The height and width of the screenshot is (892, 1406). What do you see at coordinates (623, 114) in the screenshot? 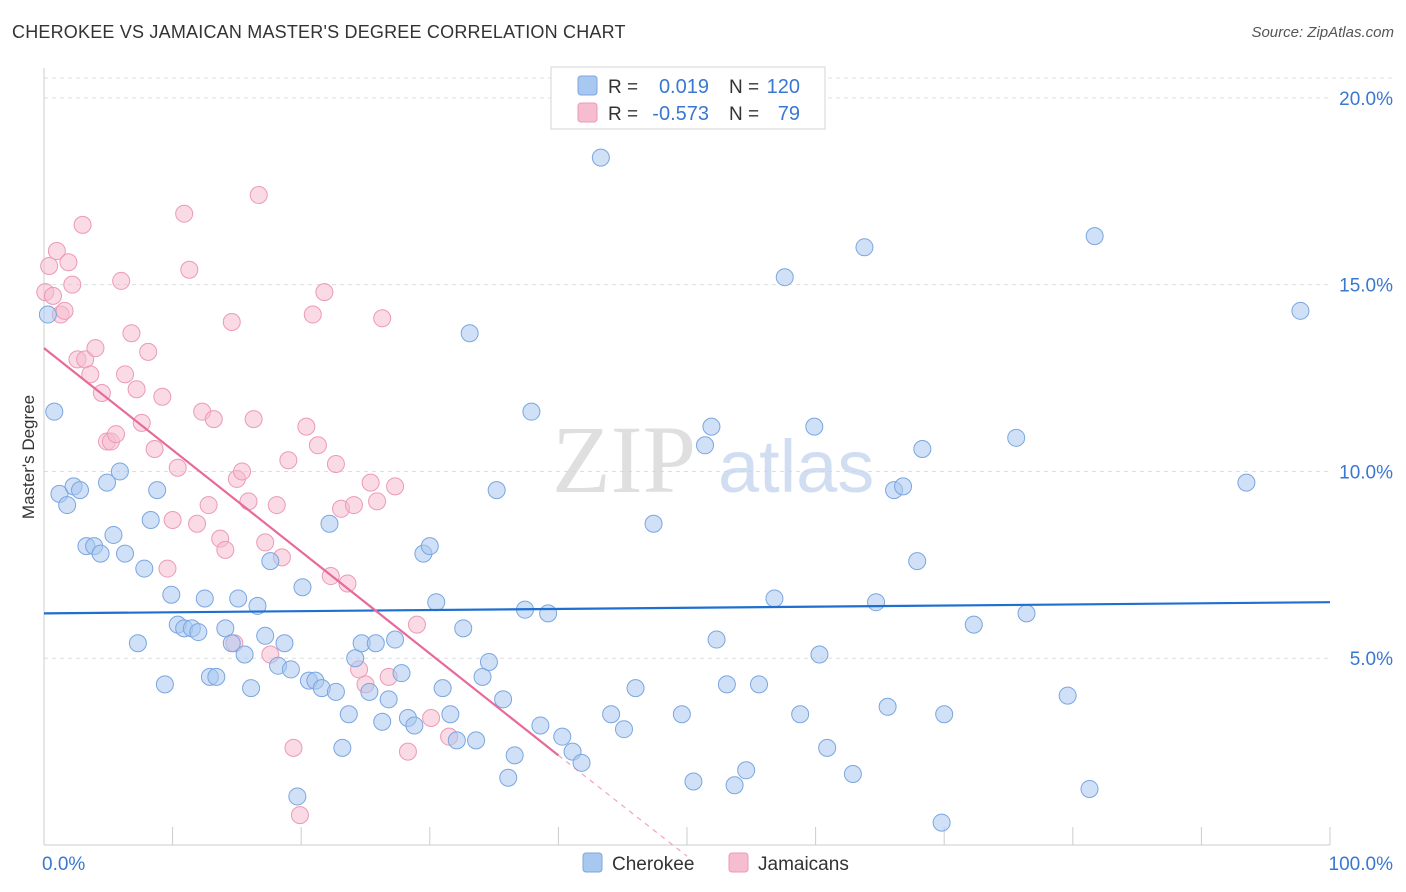
I see `legend-r-label: R =` at bounding box center [623, 114].